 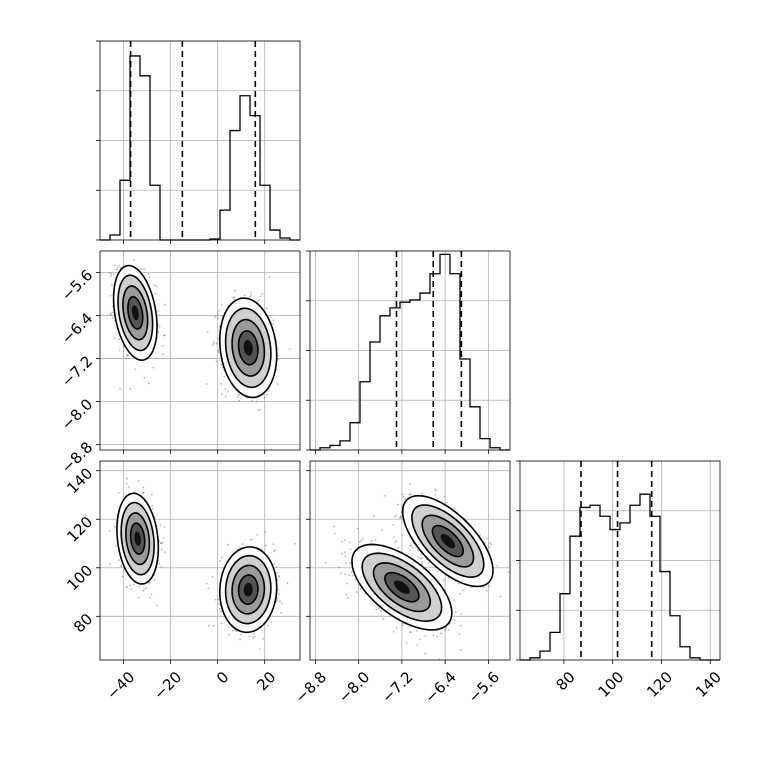 What do you see at coordinates (167, 685) in the screenshot?
I see `x-tick-label: −20` at bounding box center [167, 685].